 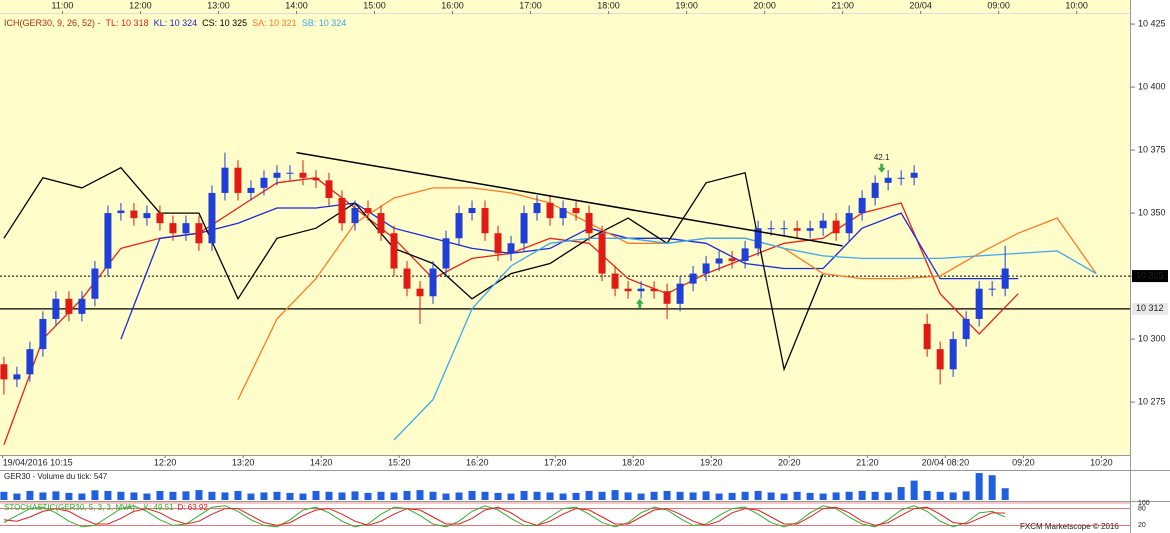 What do you see at coordinates (1152, 338) in the screenshot?
I see `y-tick-label: 10 300` at bounding box center [1152, 338].